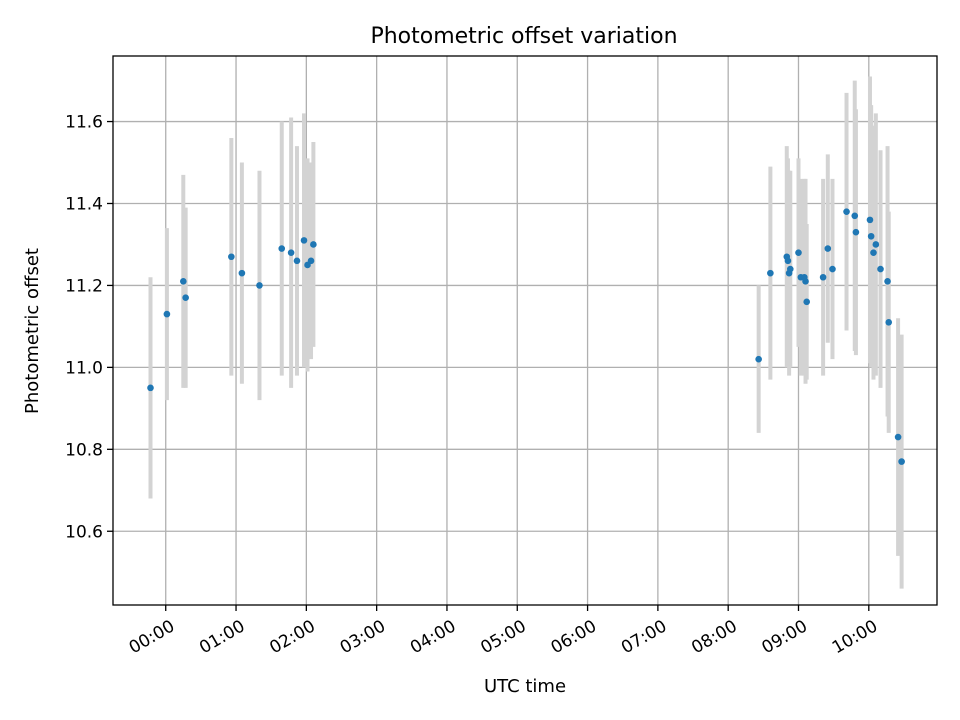 This screenshot has width=960, height=720. What do you see at coordinates (644, 637) in the screenshot?
I see `x-tick-label: 07:00` at bounding box center [644, 637].